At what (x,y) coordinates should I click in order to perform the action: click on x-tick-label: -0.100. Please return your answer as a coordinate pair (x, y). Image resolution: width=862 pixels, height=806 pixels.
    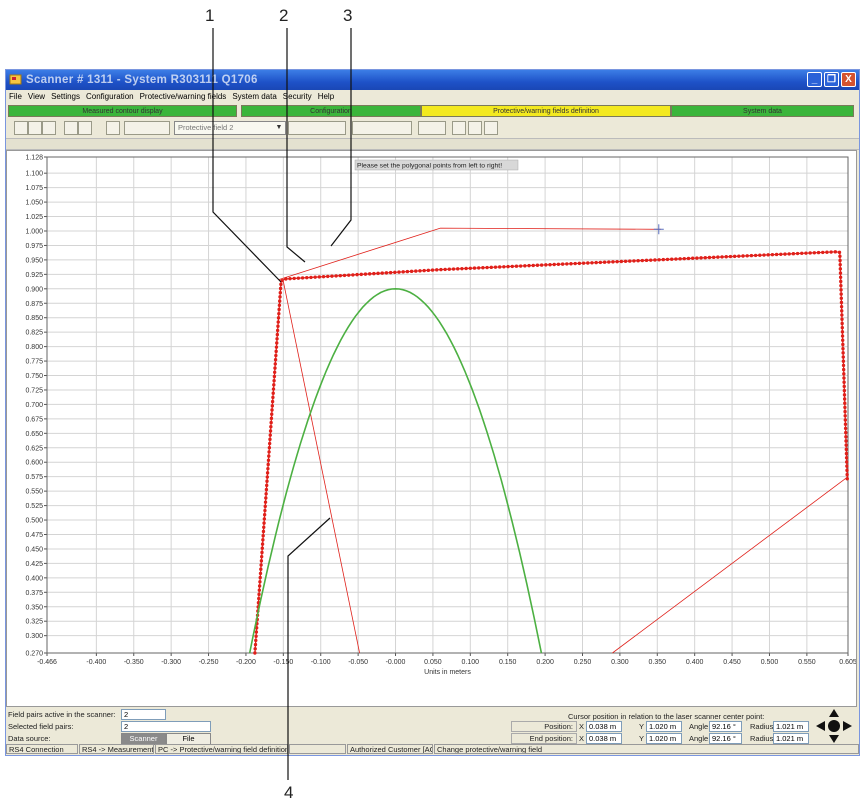
    Looking at the image, I should click on (321, 662).